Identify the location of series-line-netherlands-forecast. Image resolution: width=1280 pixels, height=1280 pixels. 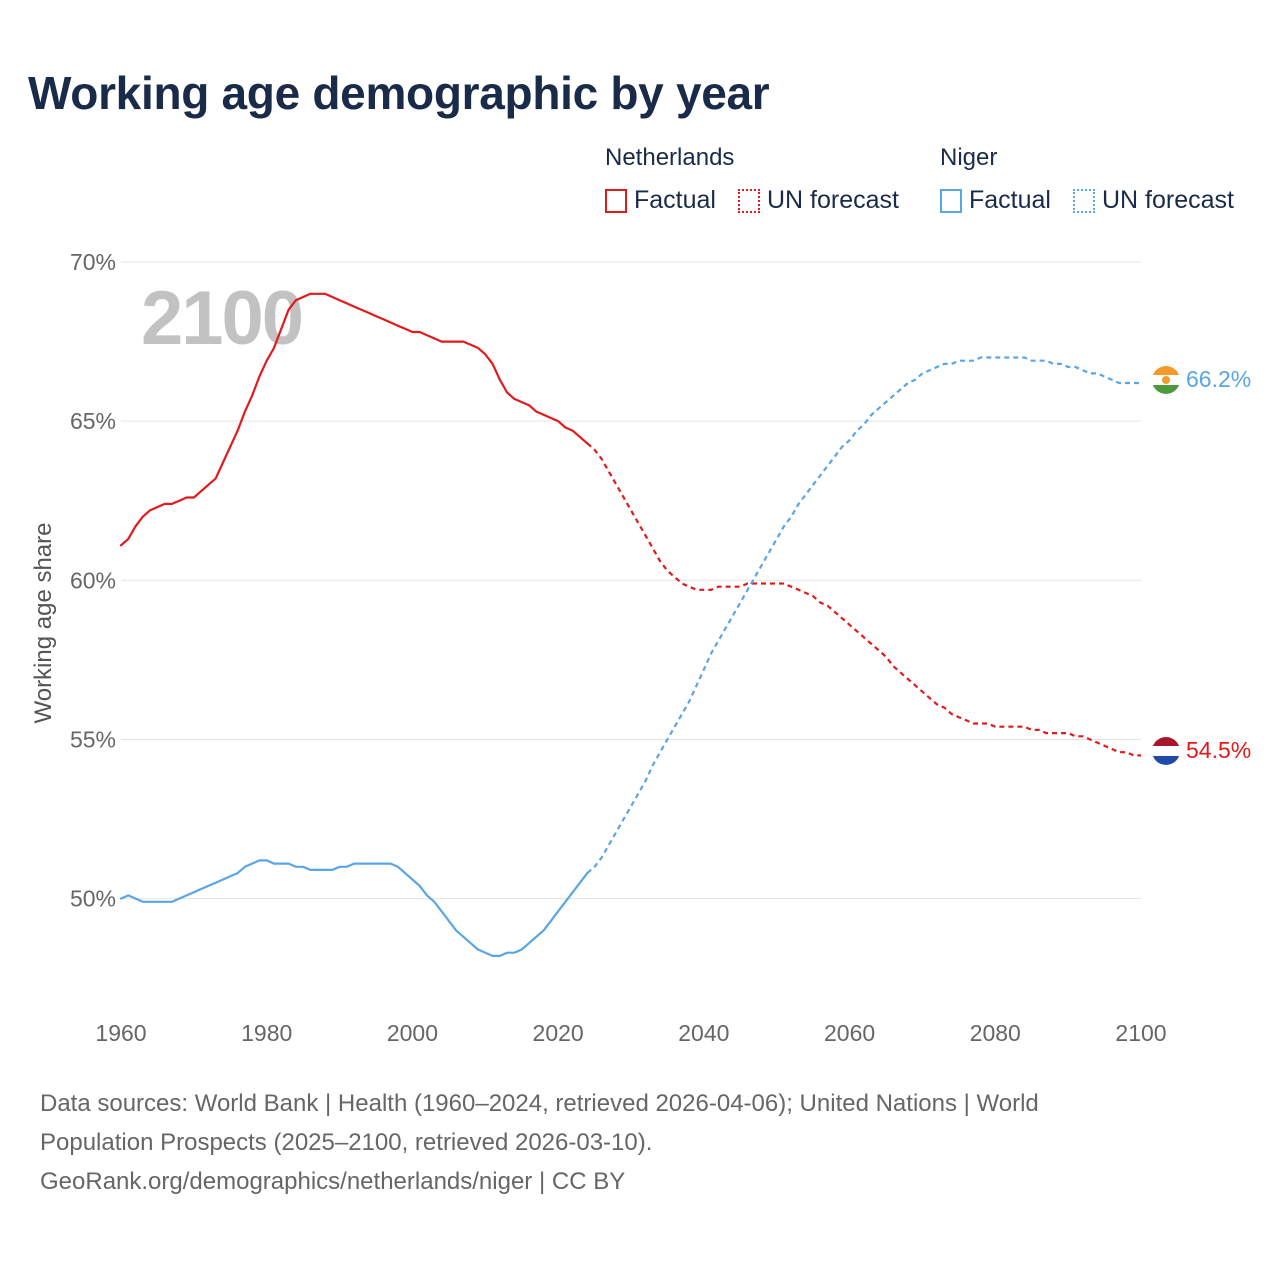
(863, 599).